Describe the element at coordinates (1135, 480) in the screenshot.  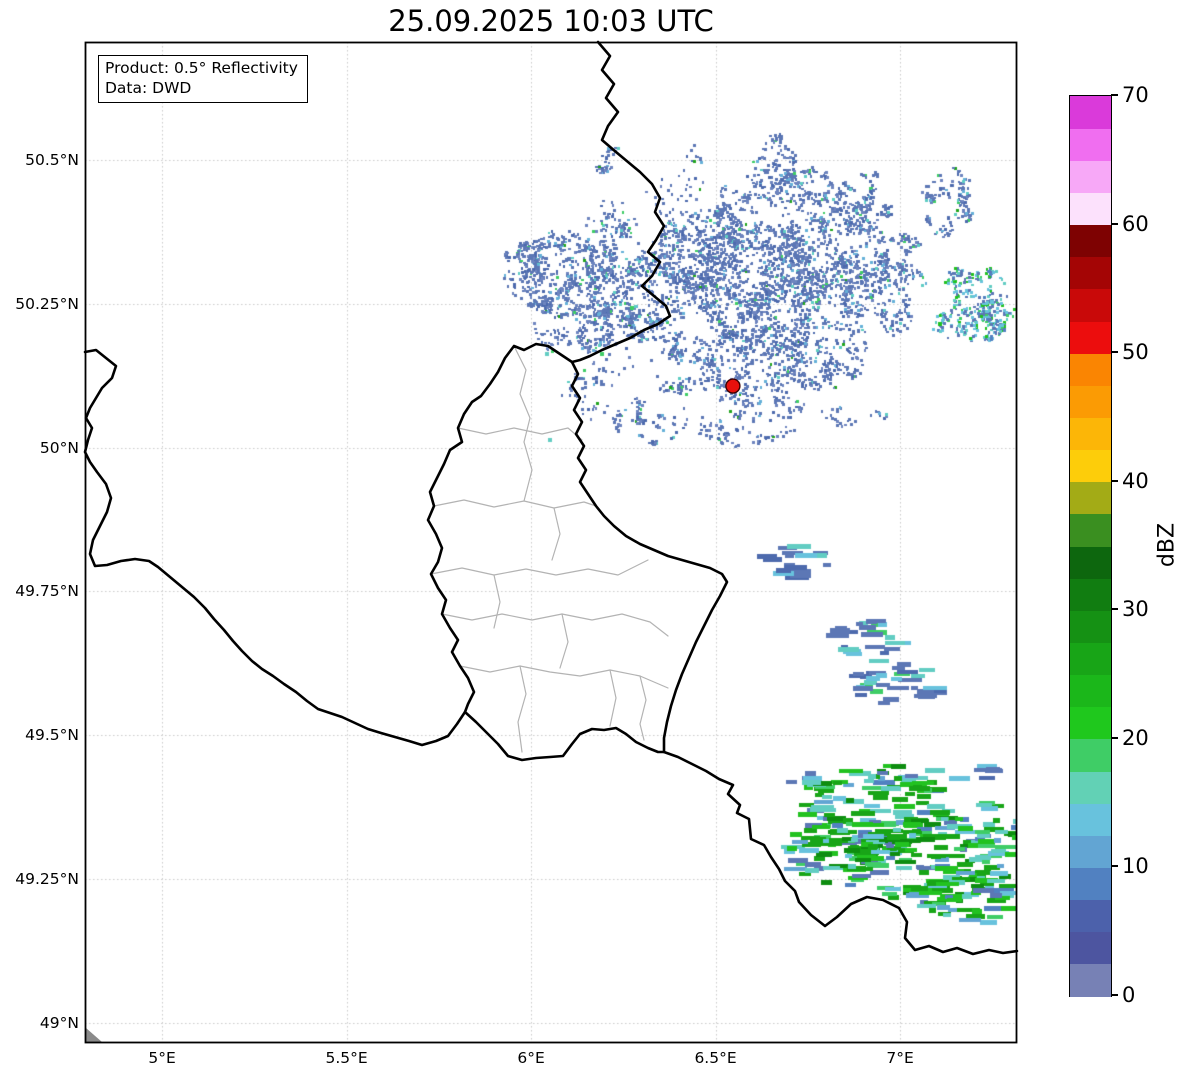
I see `colorbar-tick-label: 40` at that location.